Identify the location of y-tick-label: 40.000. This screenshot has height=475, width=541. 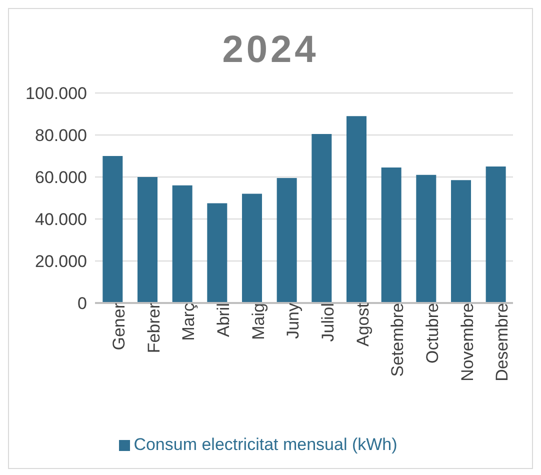
(61, 220).